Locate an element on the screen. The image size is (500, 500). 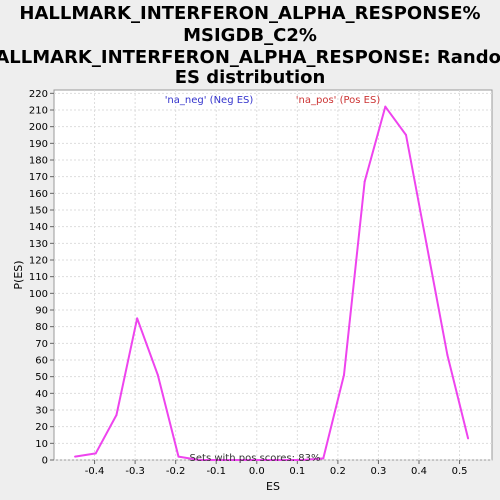
x-tick-label: 0.4 is located at coordinates (419, 471).